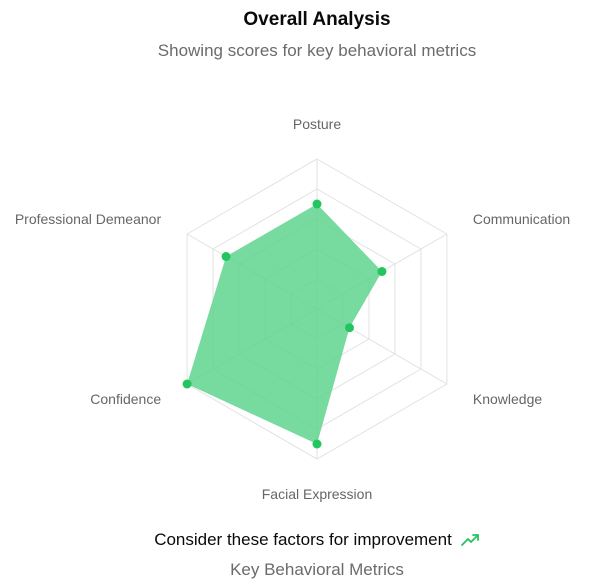  What do you see at coordinates (382, 271) in the screenshot?
I see `data-point-communication` at bounding box center [382, 271].